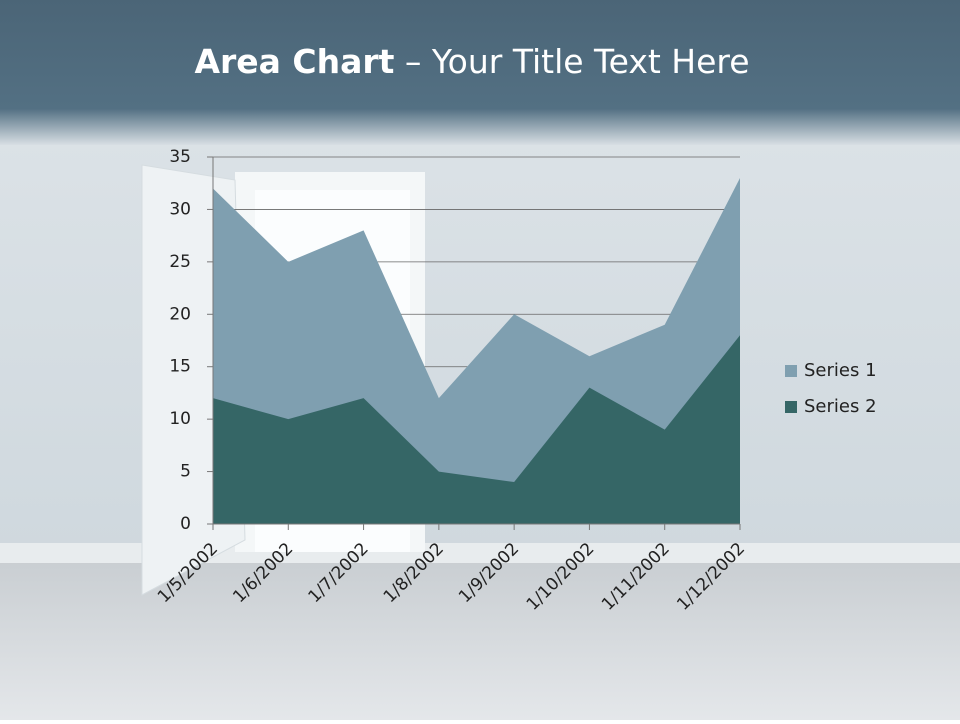 The width and height of the screenshot is (960, 724). I want to click on chart-title: Area Chart – Your Title Text Here, so click(471, 61).